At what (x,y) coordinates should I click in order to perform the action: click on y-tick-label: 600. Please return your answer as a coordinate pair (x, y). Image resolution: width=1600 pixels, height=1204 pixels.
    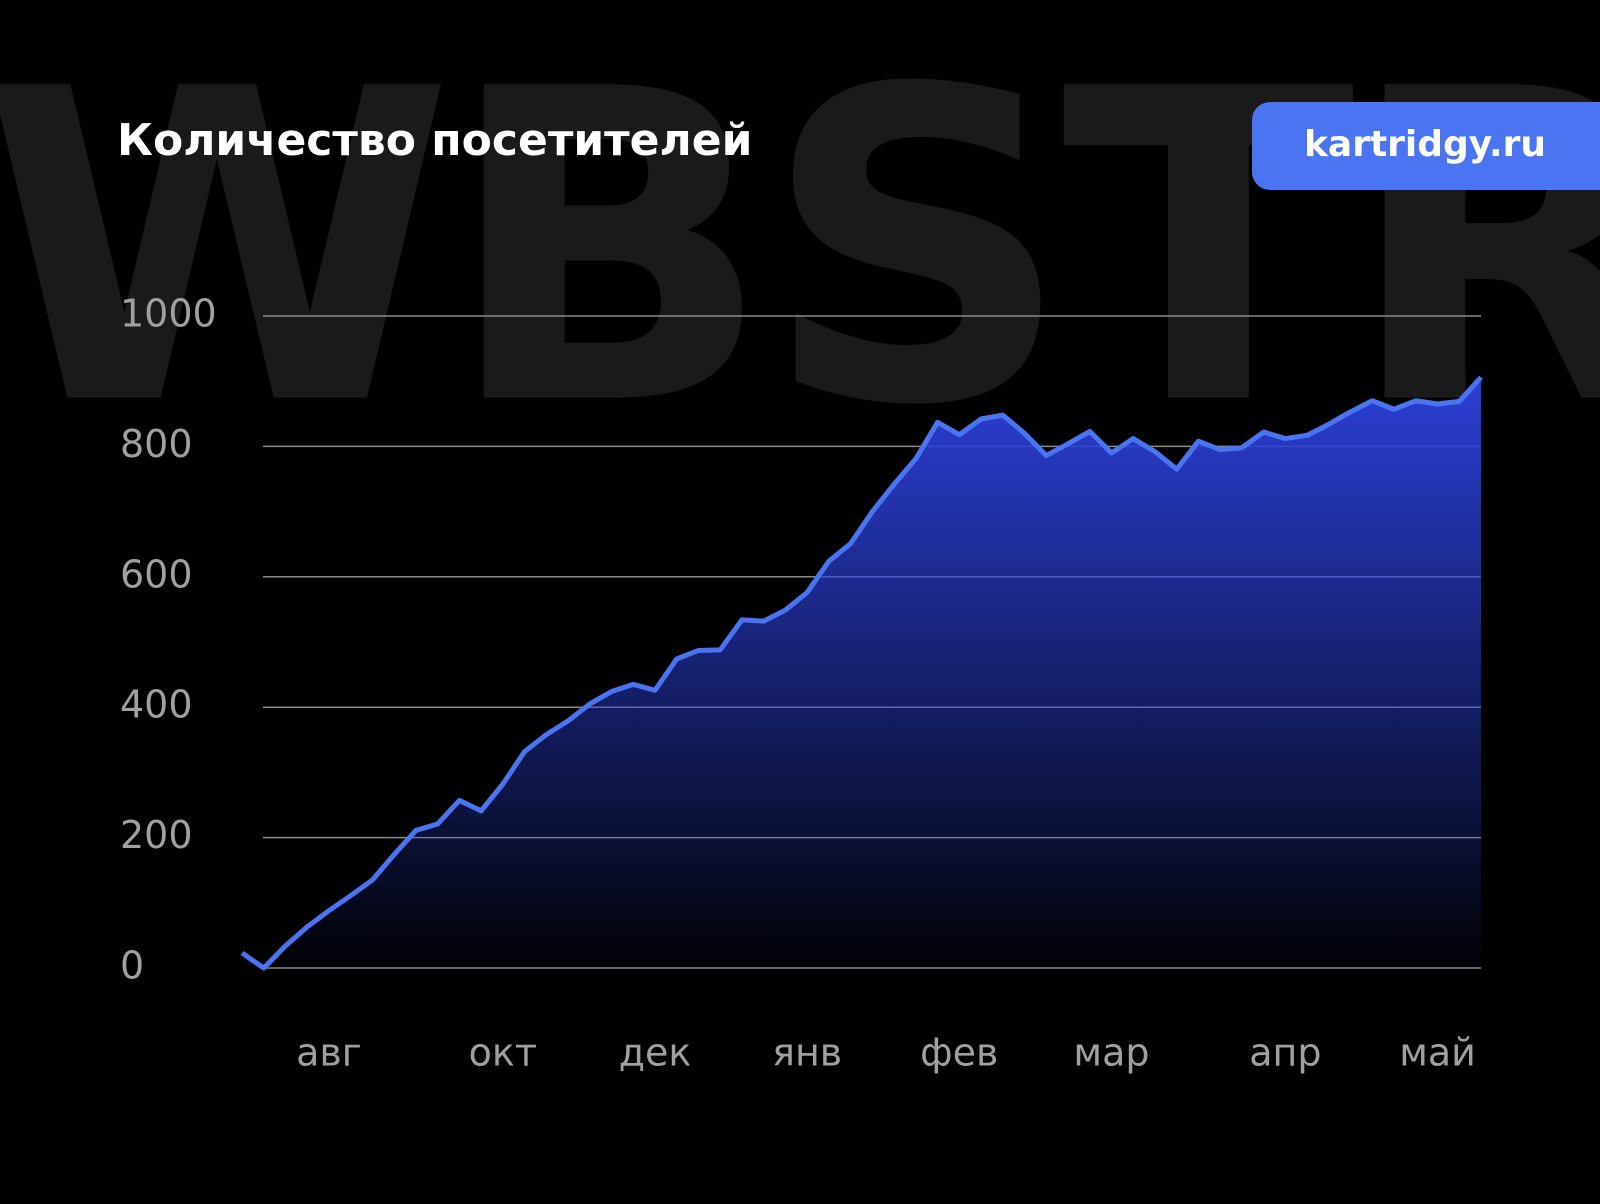
    Looking at the image, I should click on (156, 574).